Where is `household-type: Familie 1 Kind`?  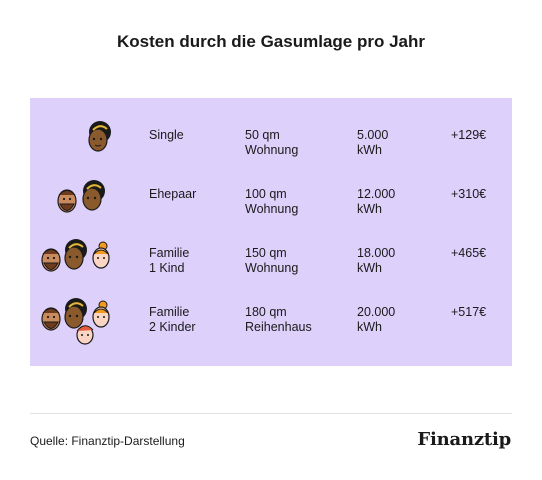 household-type: Familie 1 Kind is located at coordinates (169, 260).